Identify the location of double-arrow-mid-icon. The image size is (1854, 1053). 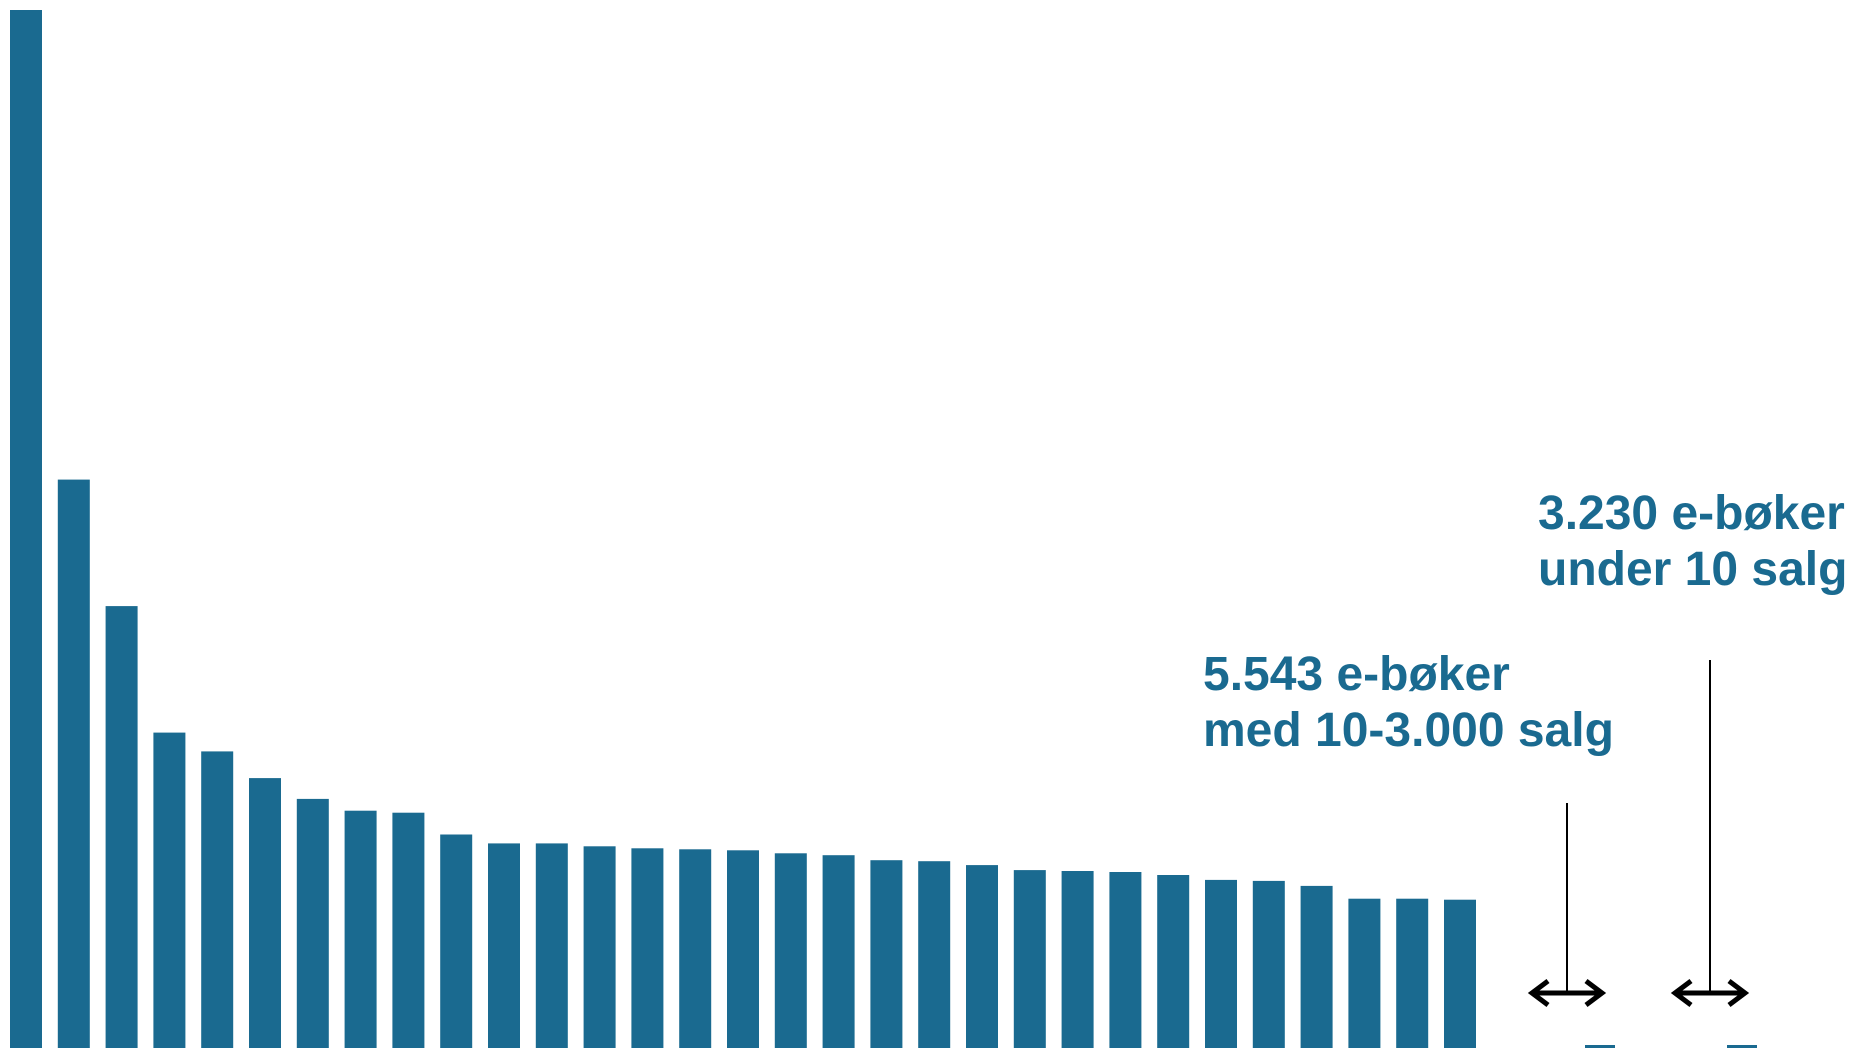
(1567, 993).